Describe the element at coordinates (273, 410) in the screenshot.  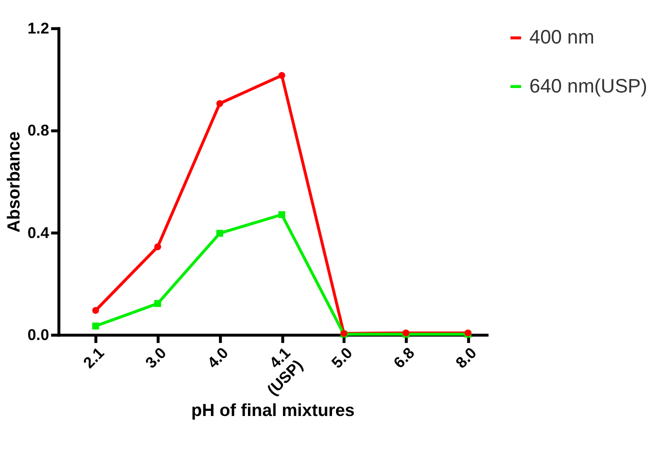
I see `x-axis-title: pH of final mixtures` at that location.